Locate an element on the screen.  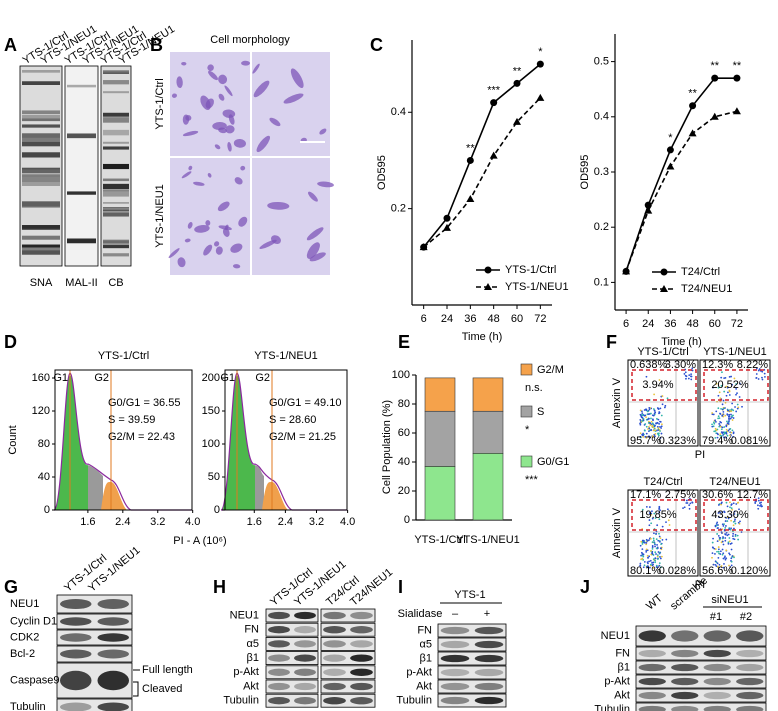
y-tick-label: 80 is located at coordinates (44, 444).